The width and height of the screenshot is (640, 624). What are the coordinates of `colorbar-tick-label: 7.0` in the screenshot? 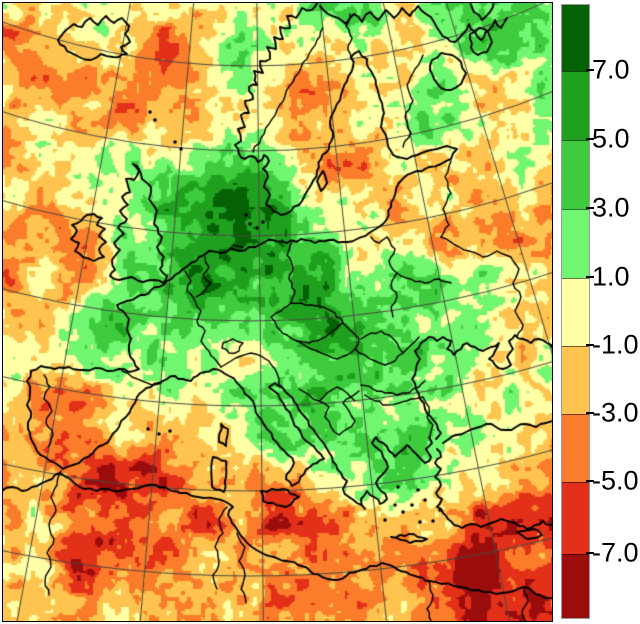 It's located at (611, 69).